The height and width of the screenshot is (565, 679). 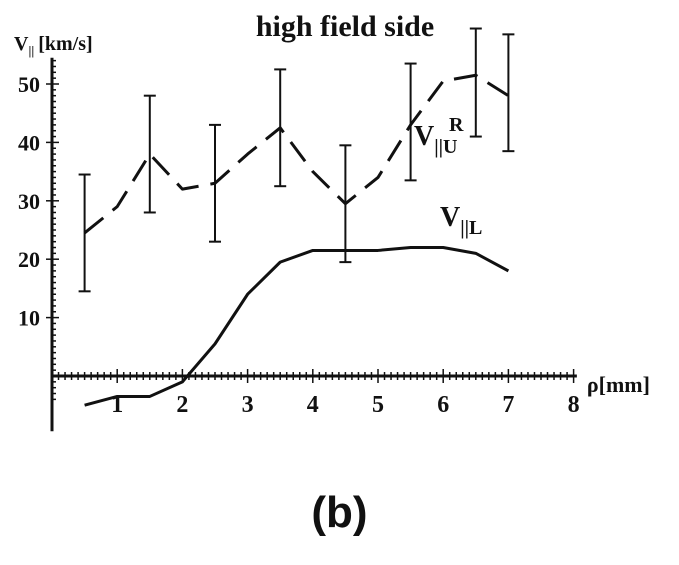 I want to click on y-tick-label: 20, so click(x=29, y=259).